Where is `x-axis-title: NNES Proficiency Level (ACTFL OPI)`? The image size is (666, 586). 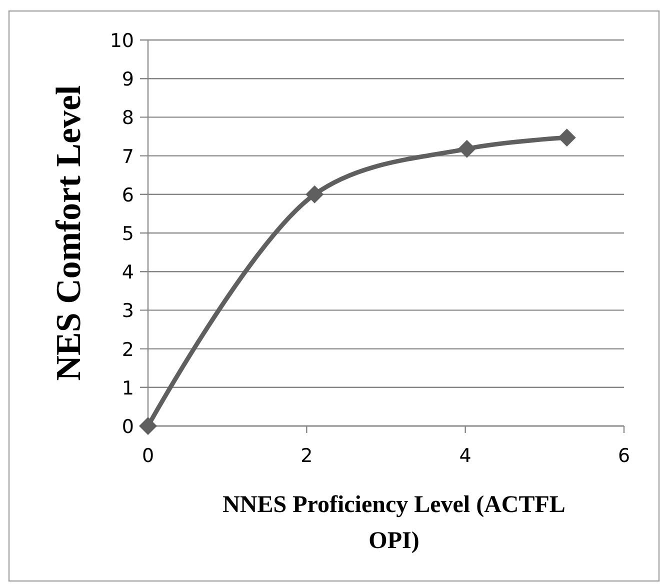
x-axis-title: NNES Proficiency Level (ACTFL OPI) is located at coordinates (394, 523).